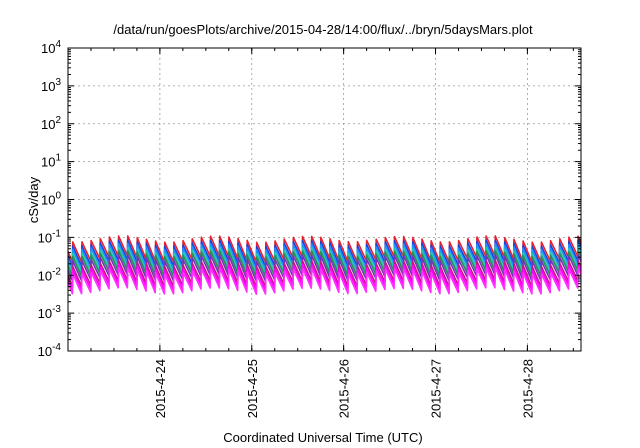 This screenshot has width=640, height=448. What do you see at coordinates (51, 123) in the screenshot?
I see `y-tick-label: 10²` at bounding box center [51, 123].